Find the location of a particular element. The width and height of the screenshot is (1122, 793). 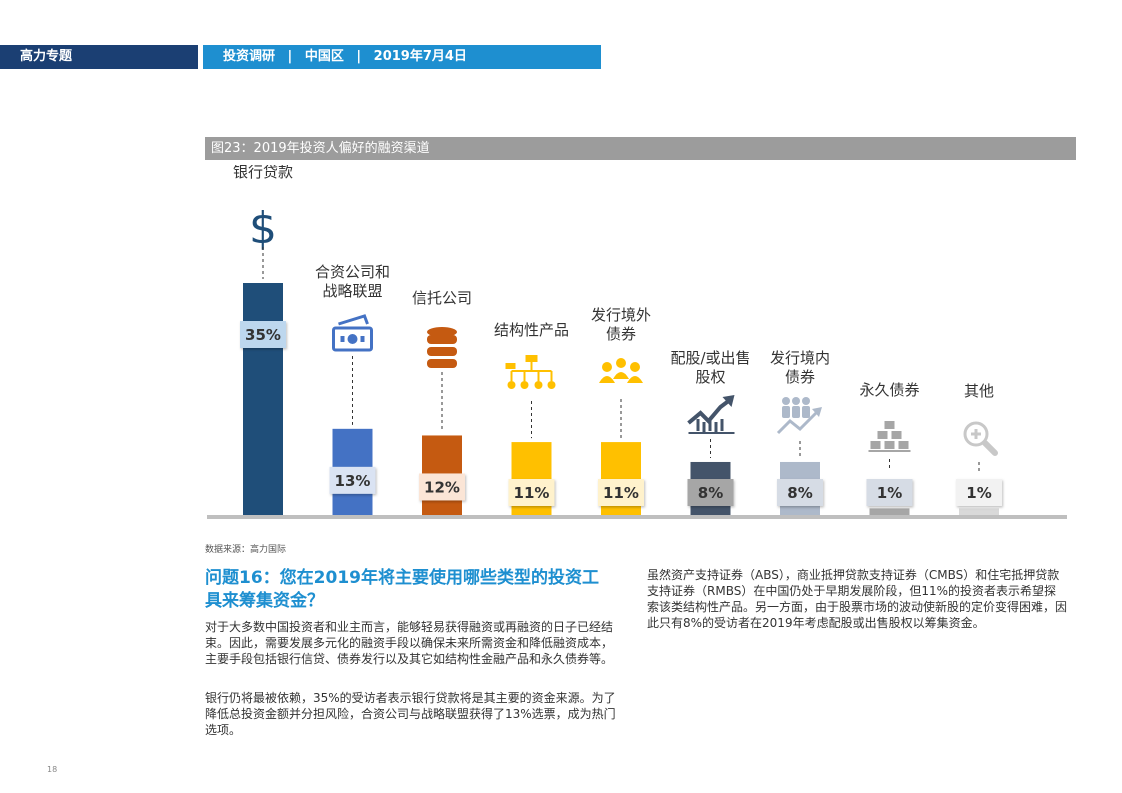

chart-baseline is located at coordinates (637, 517).